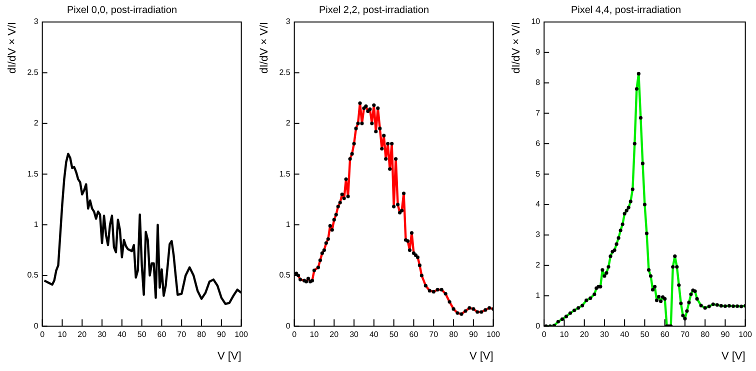 The width and height of the screenshot is (756, 371). Describe the element at coordinates (536, 21) in the screenshot. I see `y-tick-label: 10` at that location.